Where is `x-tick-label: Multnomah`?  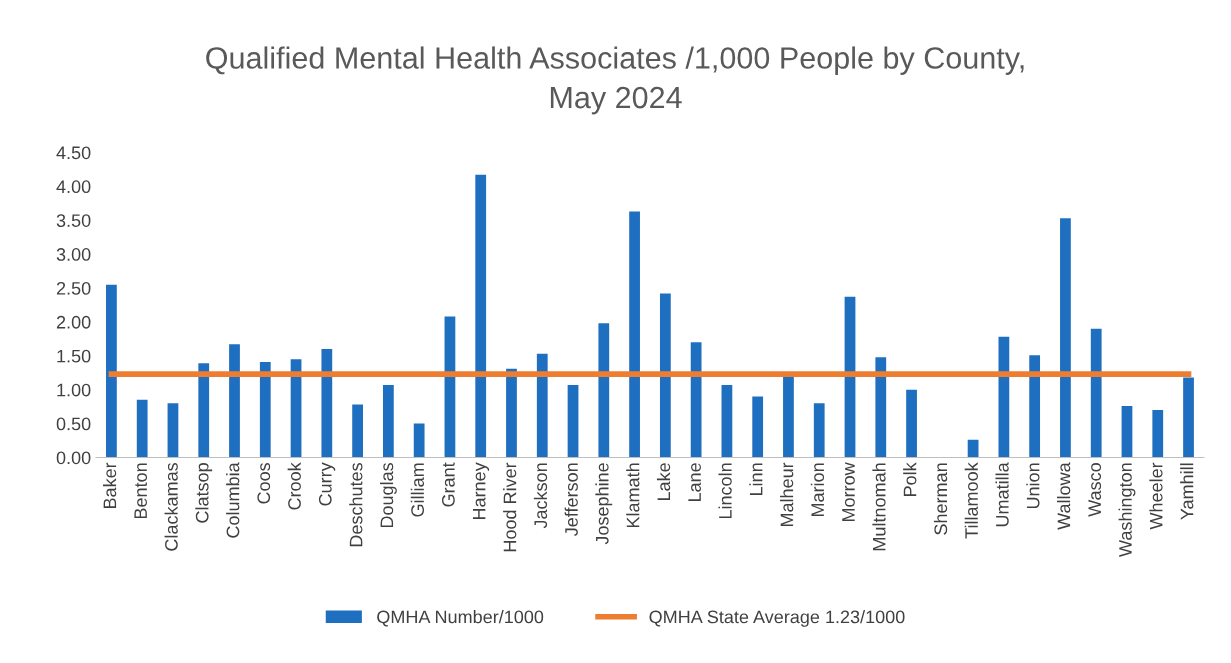 x-tick-label: Multnomah is located at coordinates (879, 507).